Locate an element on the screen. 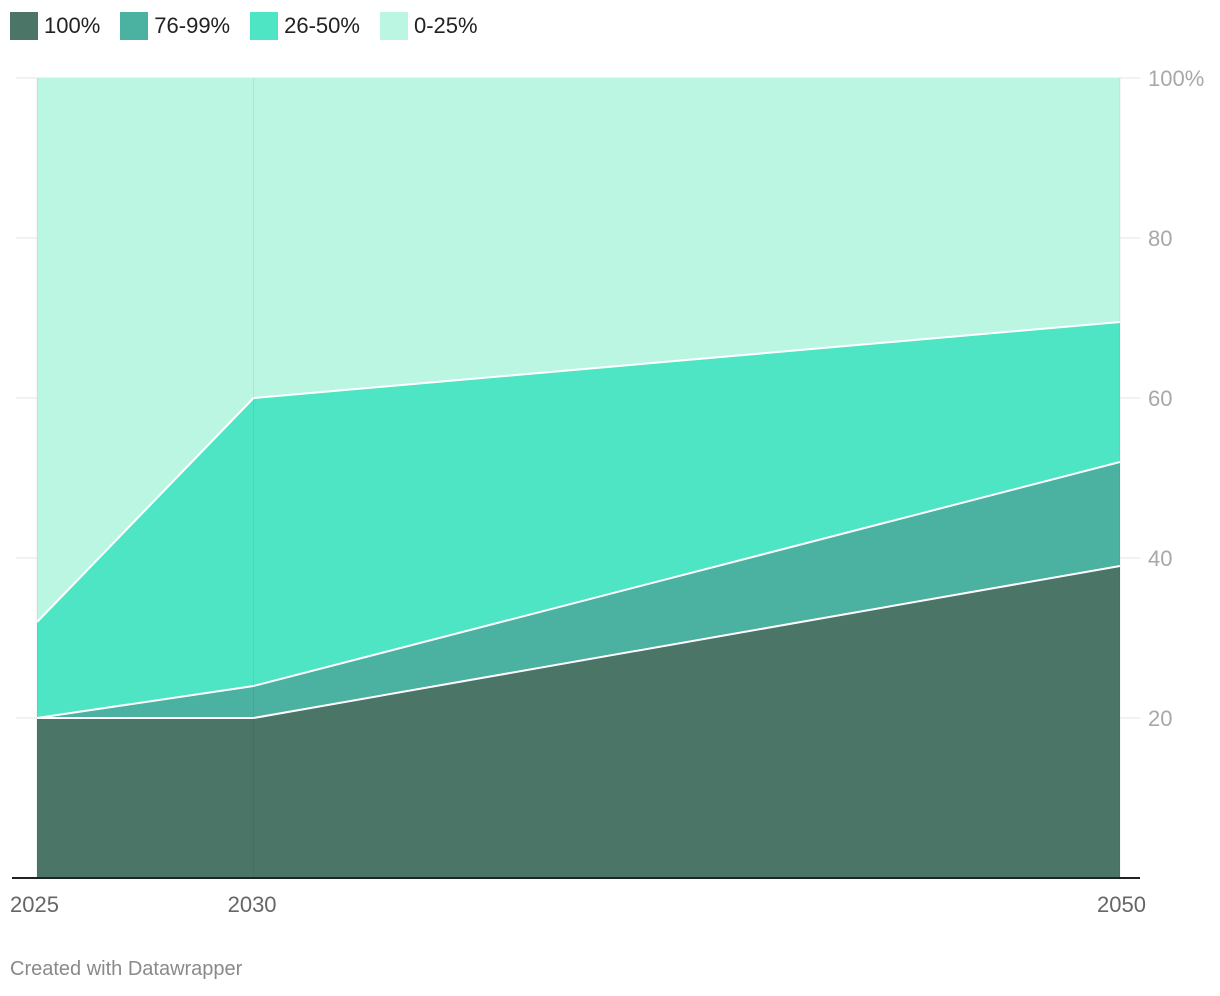  x-tick-label-2025: 2025 is located at coordinates (34, 904).